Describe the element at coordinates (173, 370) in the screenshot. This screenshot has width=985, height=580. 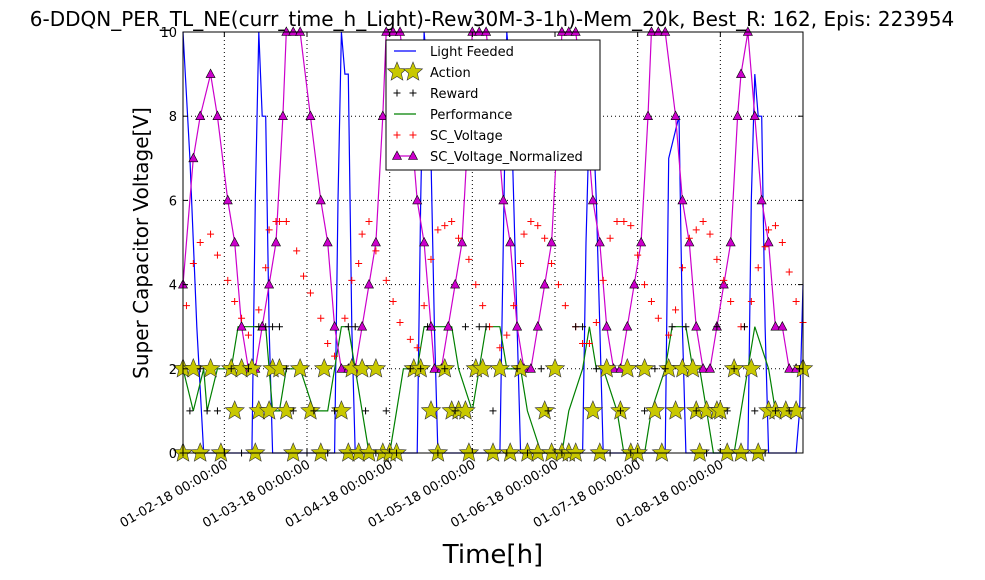
I see `y-tick-label: 2` at that location.